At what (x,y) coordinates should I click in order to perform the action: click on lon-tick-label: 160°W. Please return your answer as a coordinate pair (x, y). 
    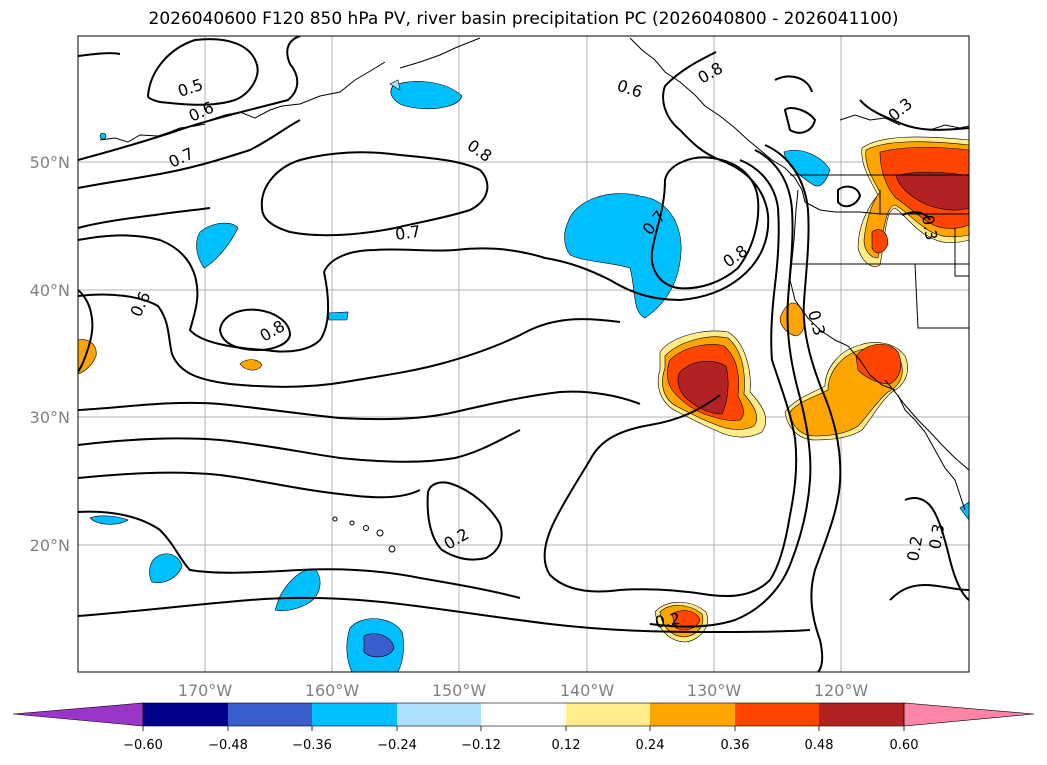
    Looking at the image, I should click on (332, 690).